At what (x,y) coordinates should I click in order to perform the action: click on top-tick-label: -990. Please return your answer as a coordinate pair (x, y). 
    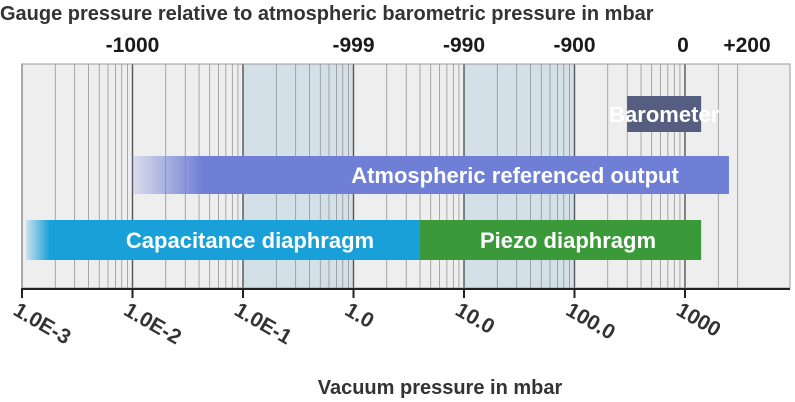
    Looking at the image, I should click on (464, 45).